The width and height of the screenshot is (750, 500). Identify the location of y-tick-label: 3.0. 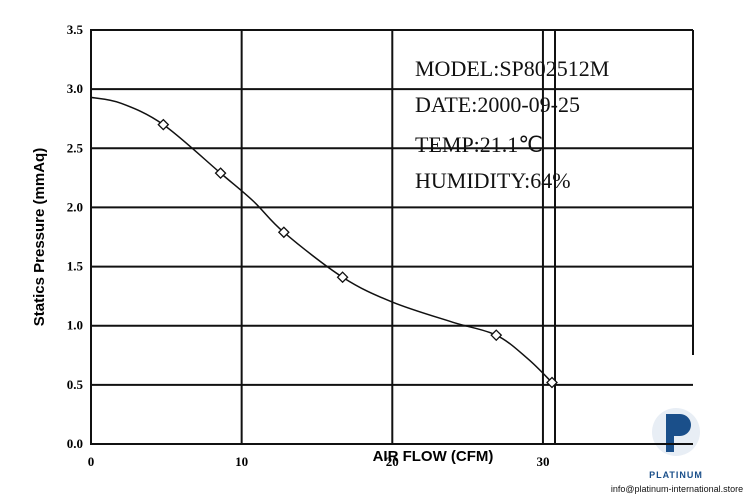
(75, 88).